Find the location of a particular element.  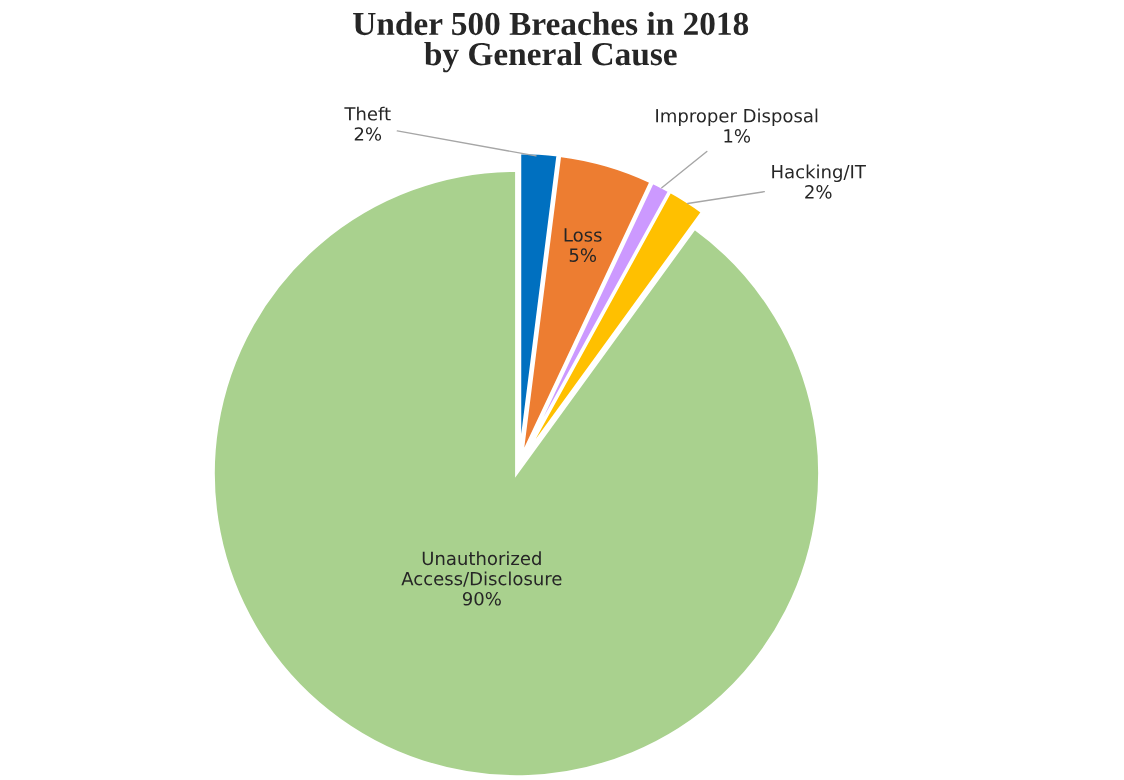

data-label: 1% is located at coordinates (737, 136).